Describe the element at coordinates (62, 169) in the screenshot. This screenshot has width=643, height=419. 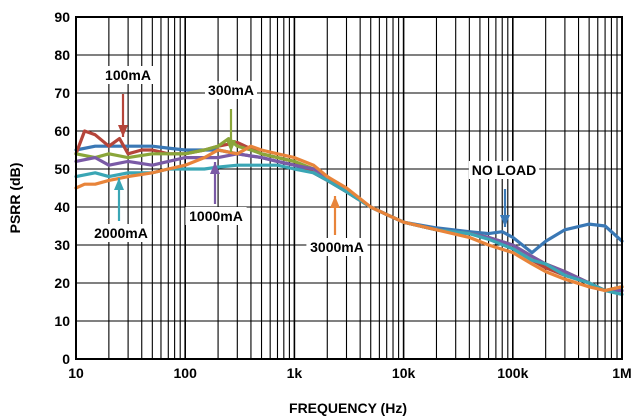
I see `y-tick-label: 50` at that location.